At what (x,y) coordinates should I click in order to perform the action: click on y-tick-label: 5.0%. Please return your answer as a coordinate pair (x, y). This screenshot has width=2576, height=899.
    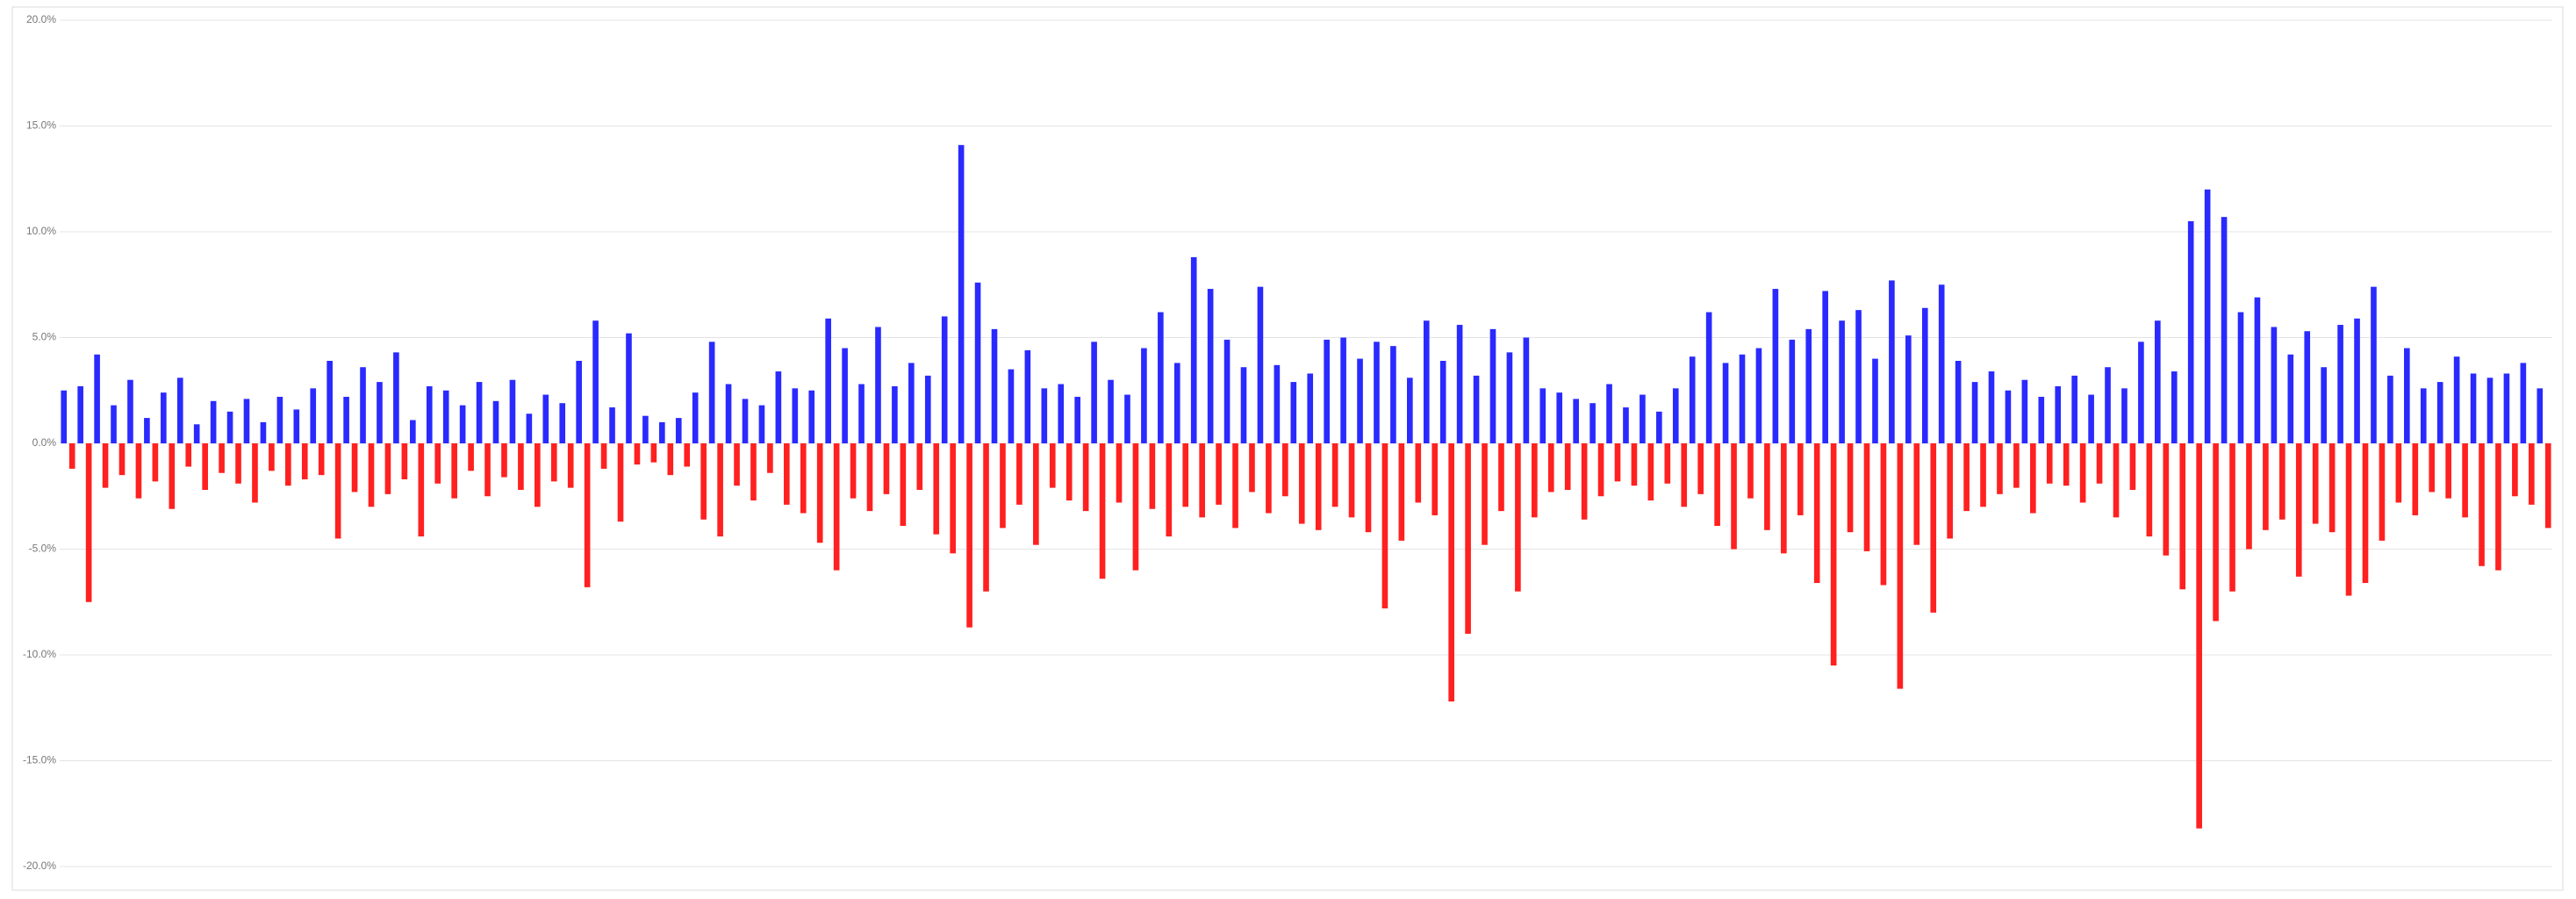
    Looking at the image, I should click on (45, 337).